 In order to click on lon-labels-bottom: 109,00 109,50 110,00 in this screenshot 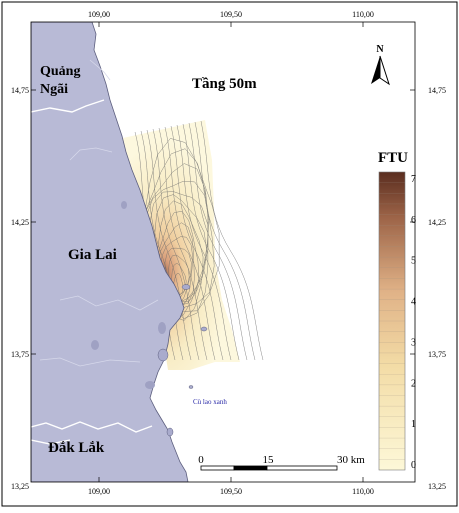, I will do `click(231, 491)`.